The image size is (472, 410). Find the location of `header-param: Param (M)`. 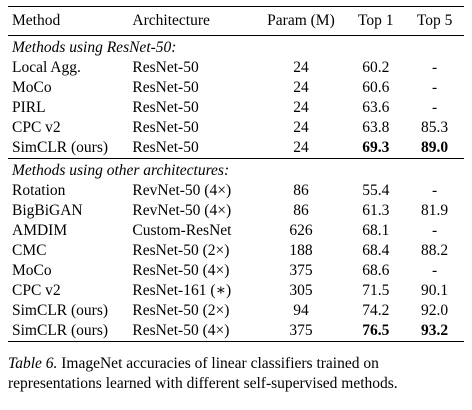

header-param: Param (M) is located at coordinates (301, 20).